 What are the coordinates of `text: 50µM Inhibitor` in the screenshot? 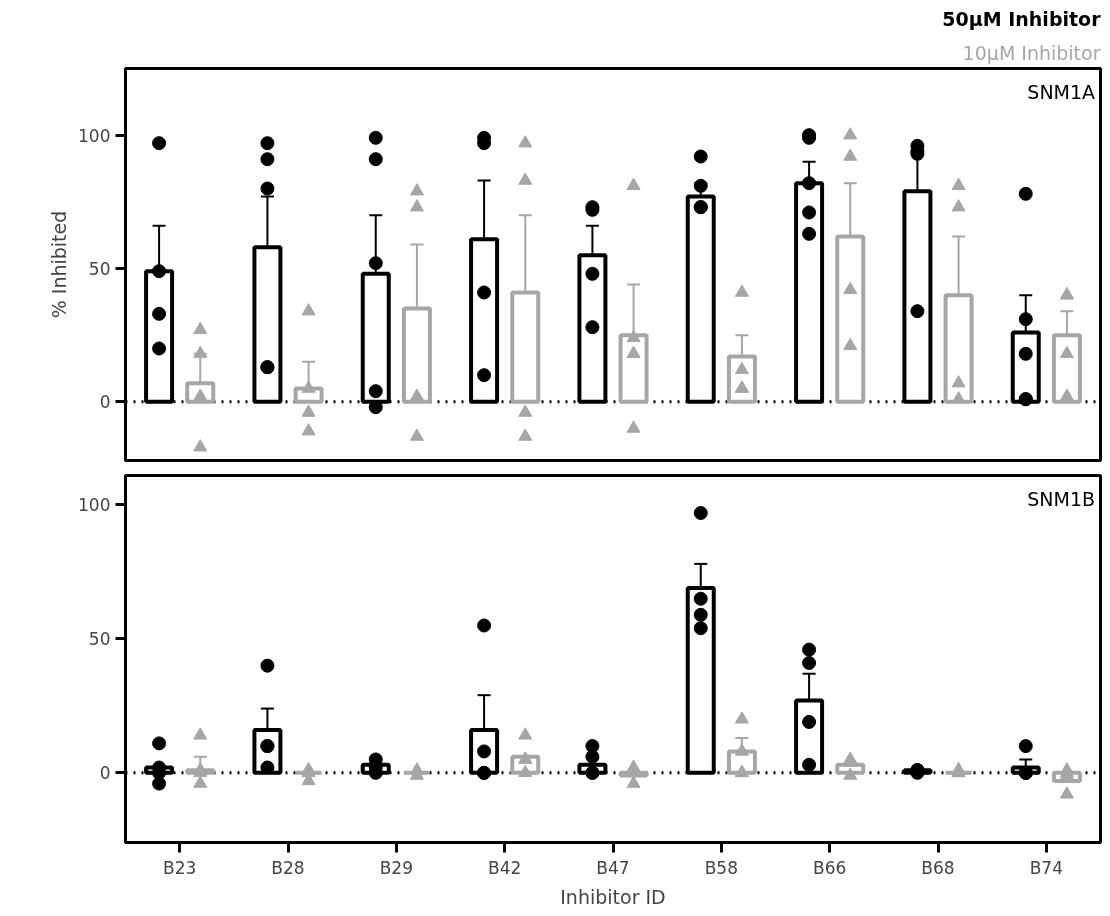 It's located at (1022, 18).